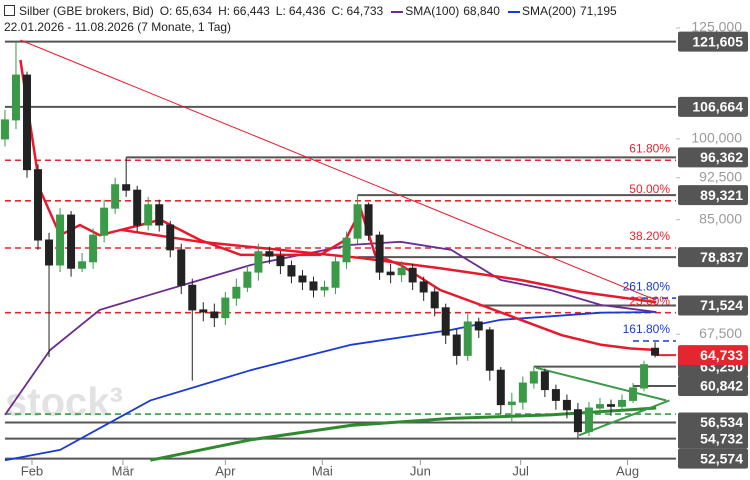  What do you see at coordinates (481, 11) in the screenshot?
I see `indicator-value: 68,840` at bounding box center [481, 11].